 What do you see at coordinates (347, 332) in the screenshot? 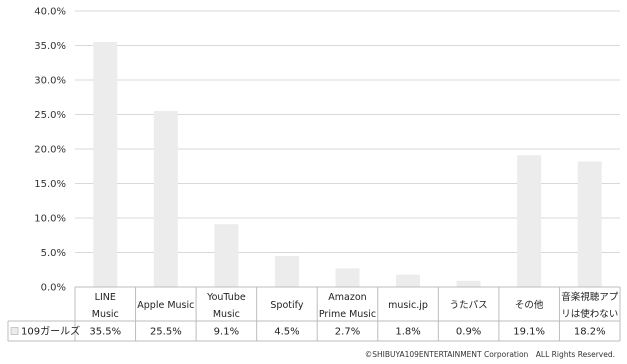
I see `value-label: 2.7%` at bounding box center [347, 332].